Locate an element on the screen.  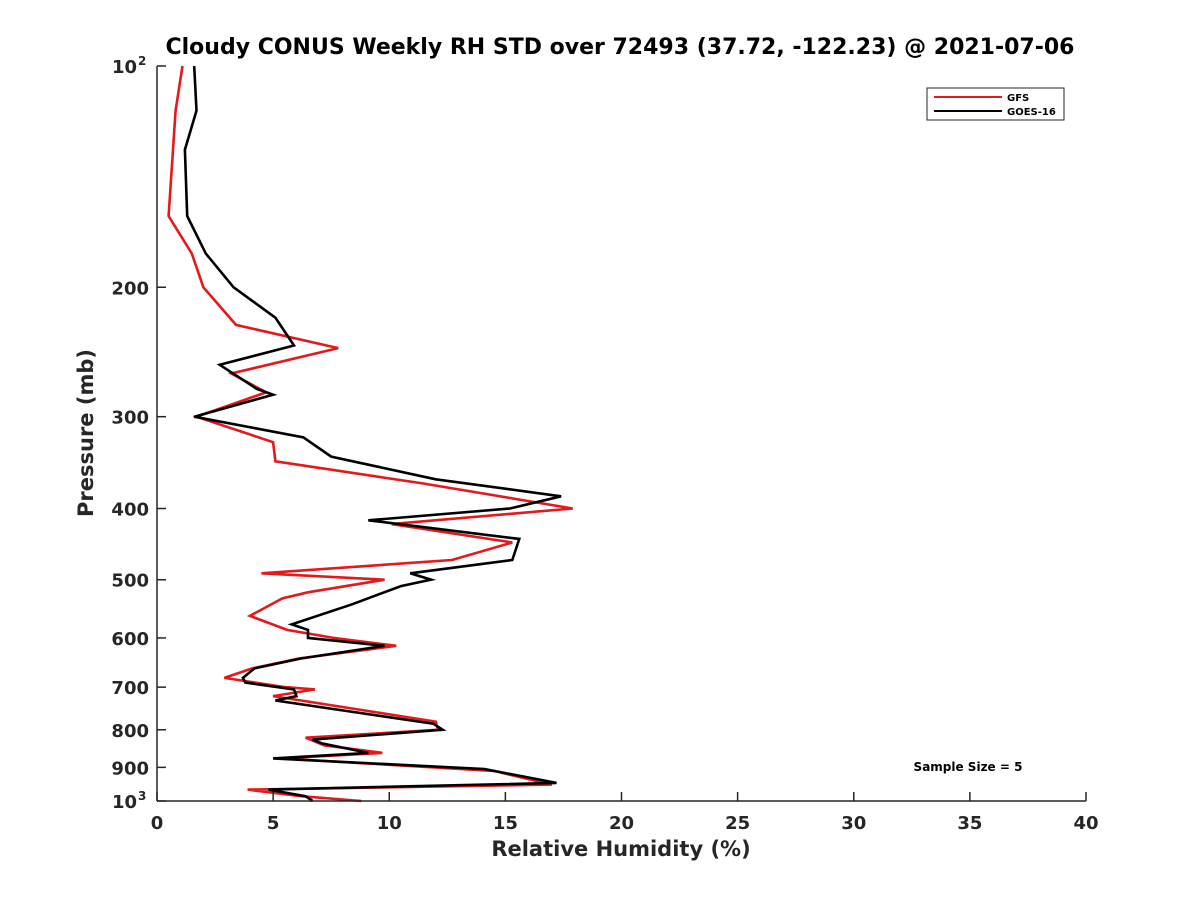
x-tick-label: 25 is located at coordinates (737, 823).